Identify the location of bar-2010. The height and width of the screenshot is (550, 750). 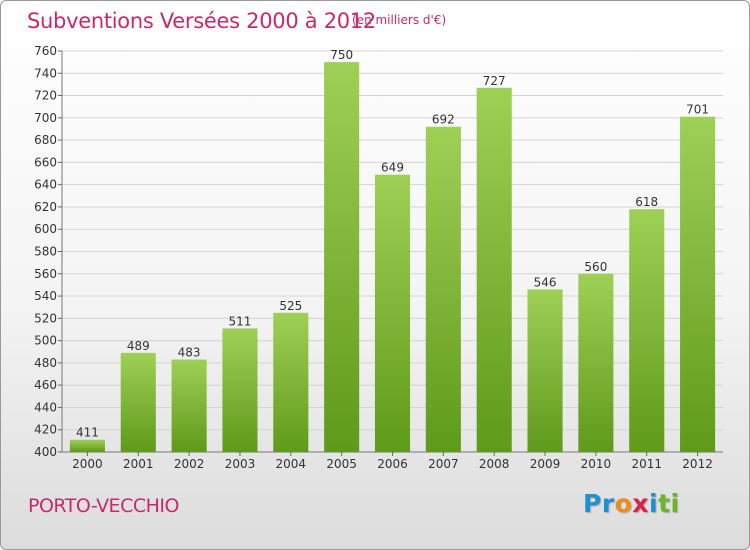
(596, 362).